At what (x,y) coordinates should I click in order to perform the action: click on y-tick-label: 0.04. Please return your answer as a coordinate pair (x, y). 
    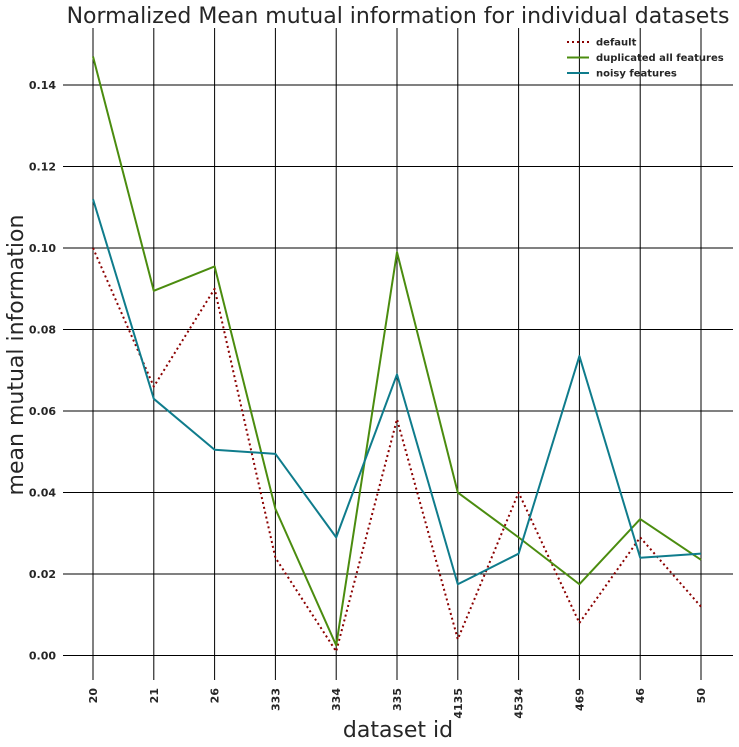
    Looking at the image, I should click on (42, 493).